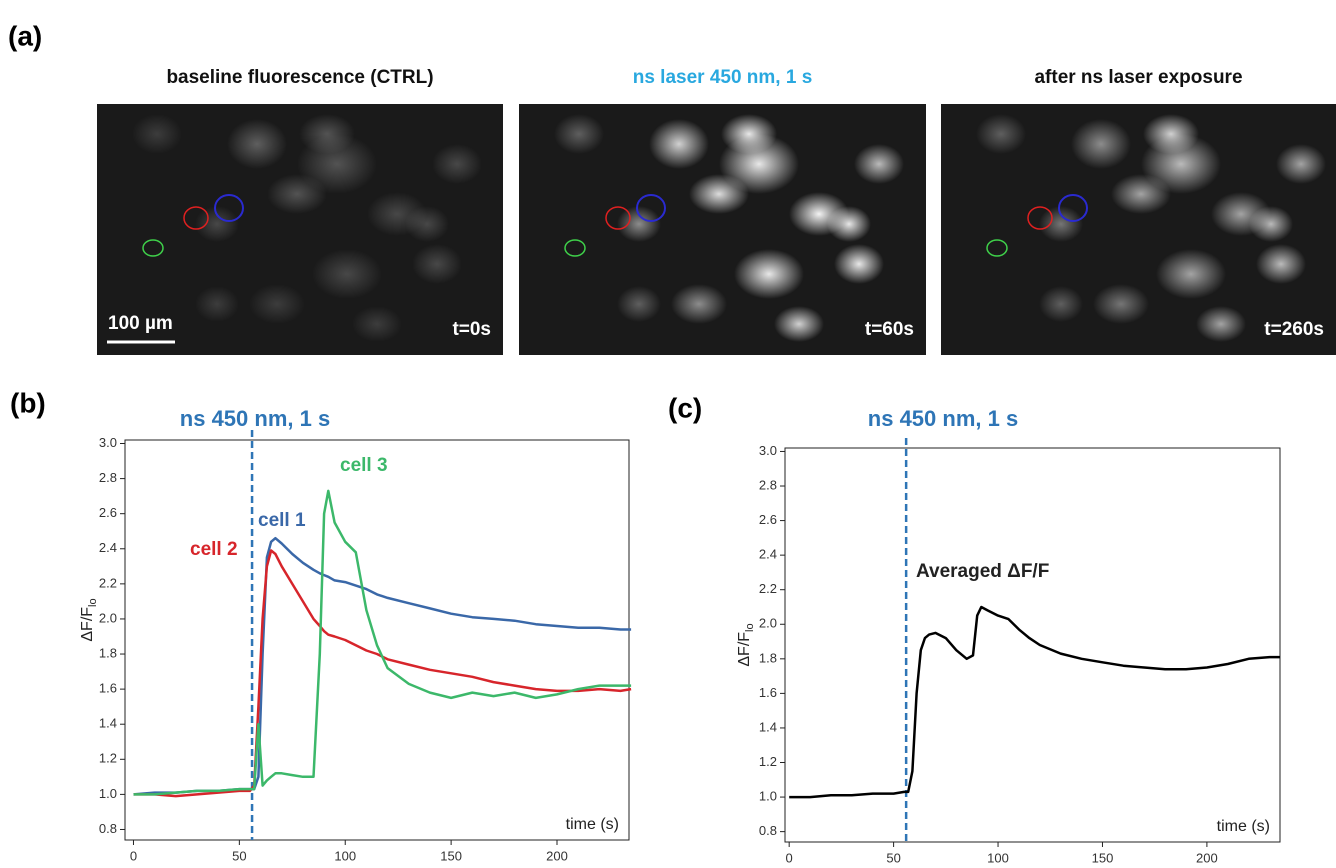 The image size is (1336, 868). What do you see at coordinates (889, 329) in the screenshot?
I see `time-label: t=60s` at bounding box center [889, 329].